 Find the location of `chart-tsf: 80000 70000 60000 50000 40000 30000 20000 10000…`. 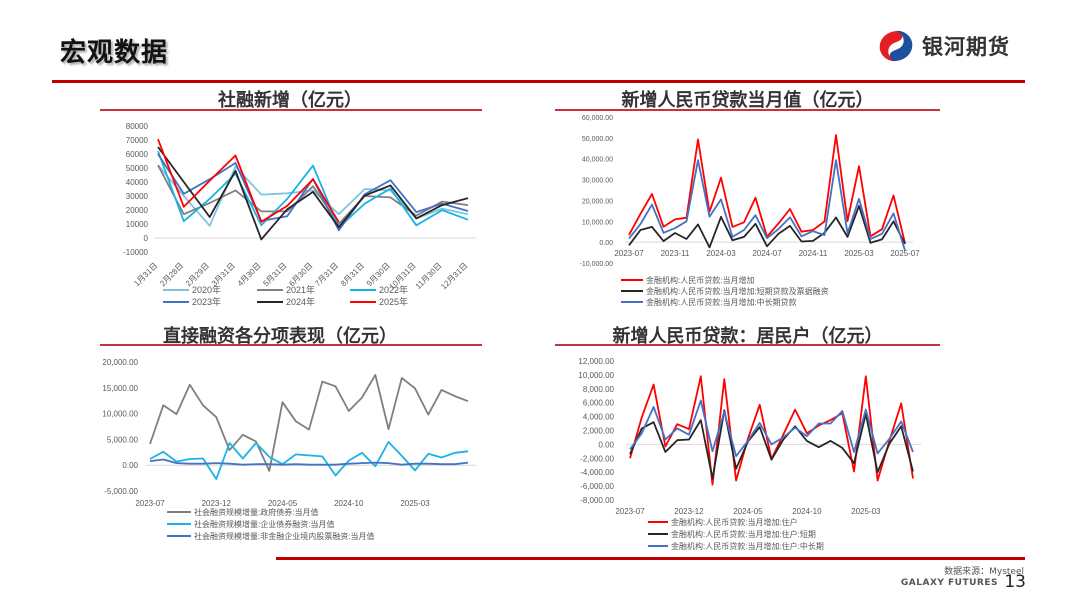

chart-tsf: 80000 70000 60000 50000 40000 30000 20000 10000… is located at coordinates (299, 214).